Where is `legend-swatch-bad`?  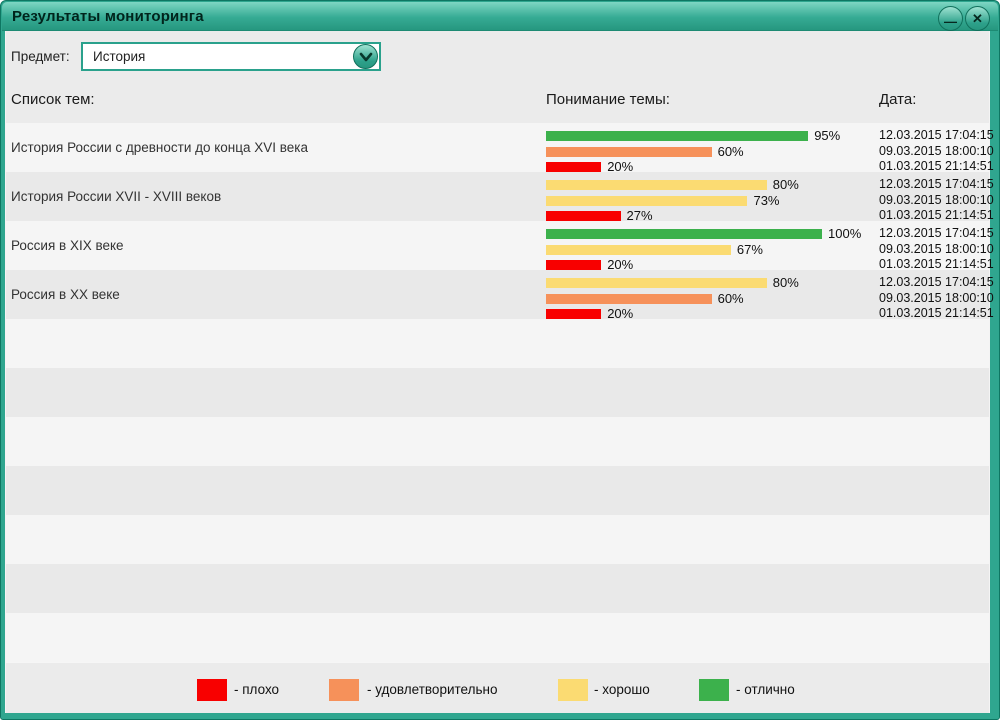
legend-swatch-bad is located at coordinates (212, 690).